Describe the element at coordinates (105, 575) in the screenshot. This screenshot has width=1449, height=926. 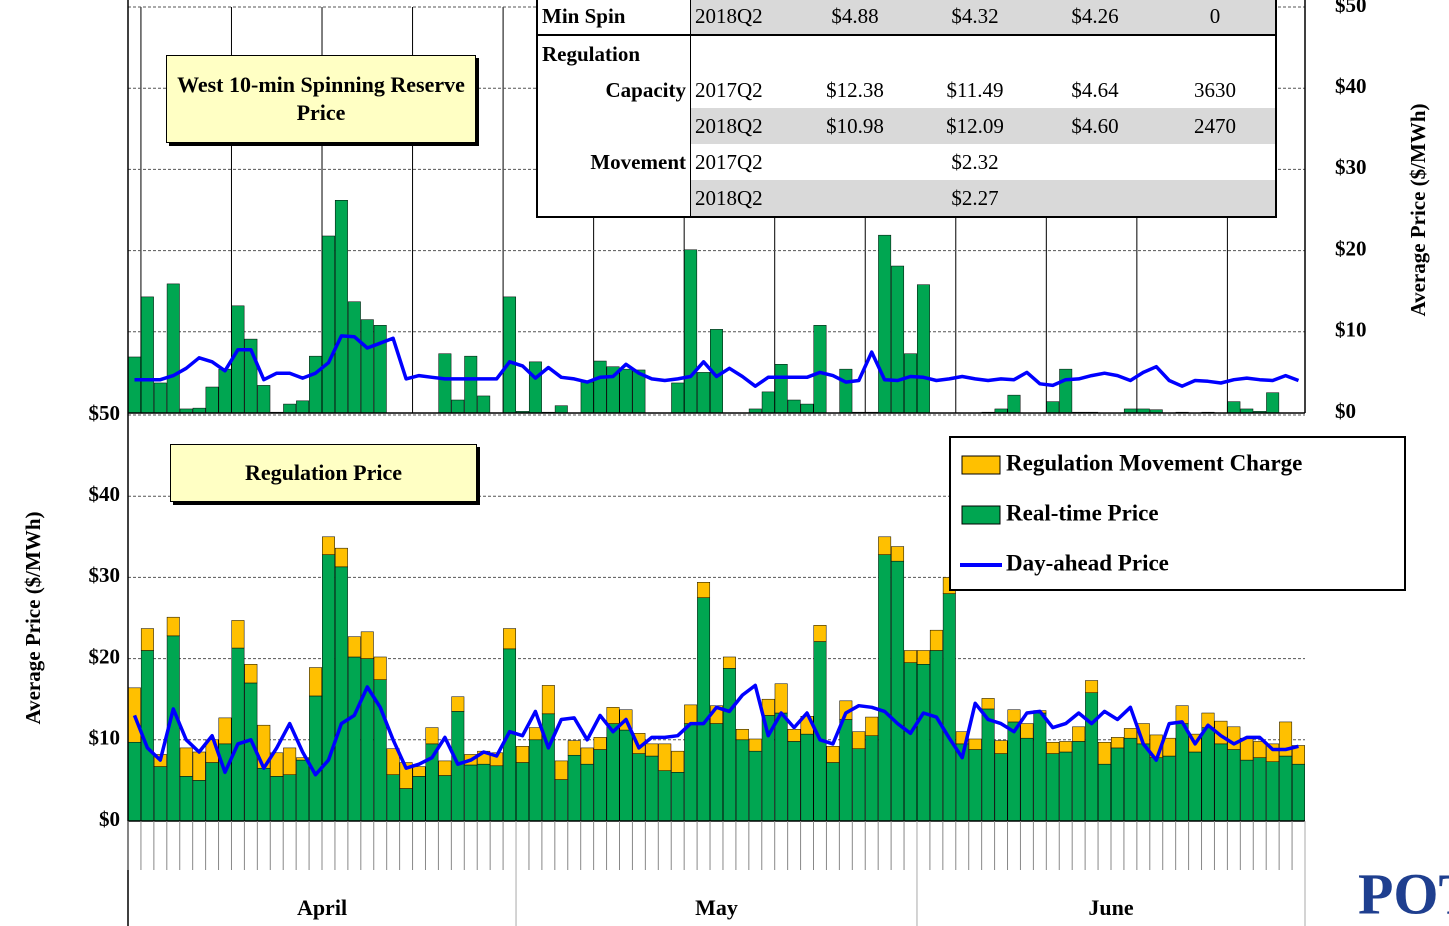
I see `y-tick-label: $30` at that location.